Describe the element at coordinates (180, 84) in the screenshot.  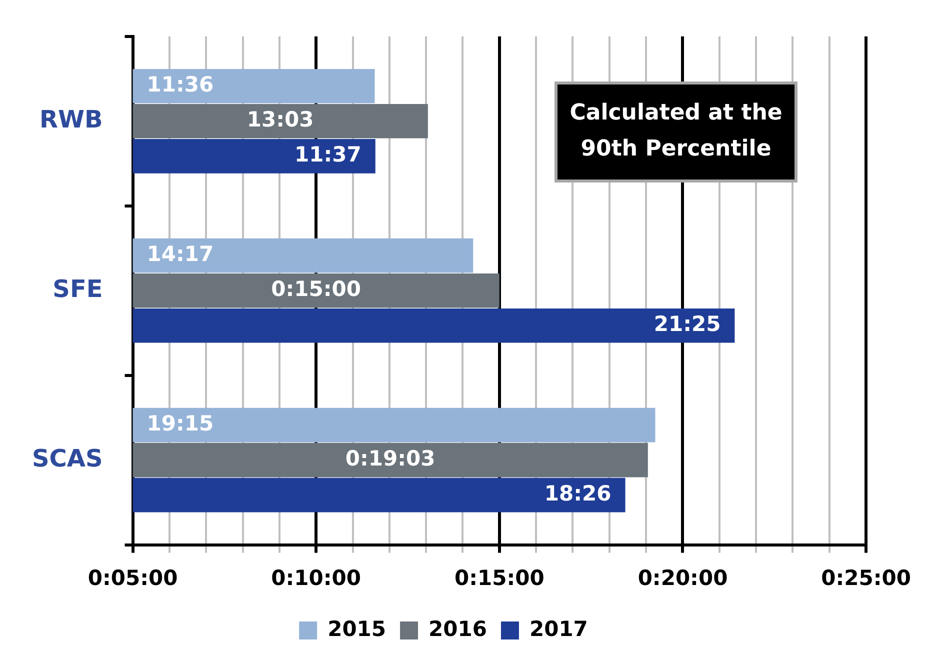
I see `data-label: 11:36` at that location.